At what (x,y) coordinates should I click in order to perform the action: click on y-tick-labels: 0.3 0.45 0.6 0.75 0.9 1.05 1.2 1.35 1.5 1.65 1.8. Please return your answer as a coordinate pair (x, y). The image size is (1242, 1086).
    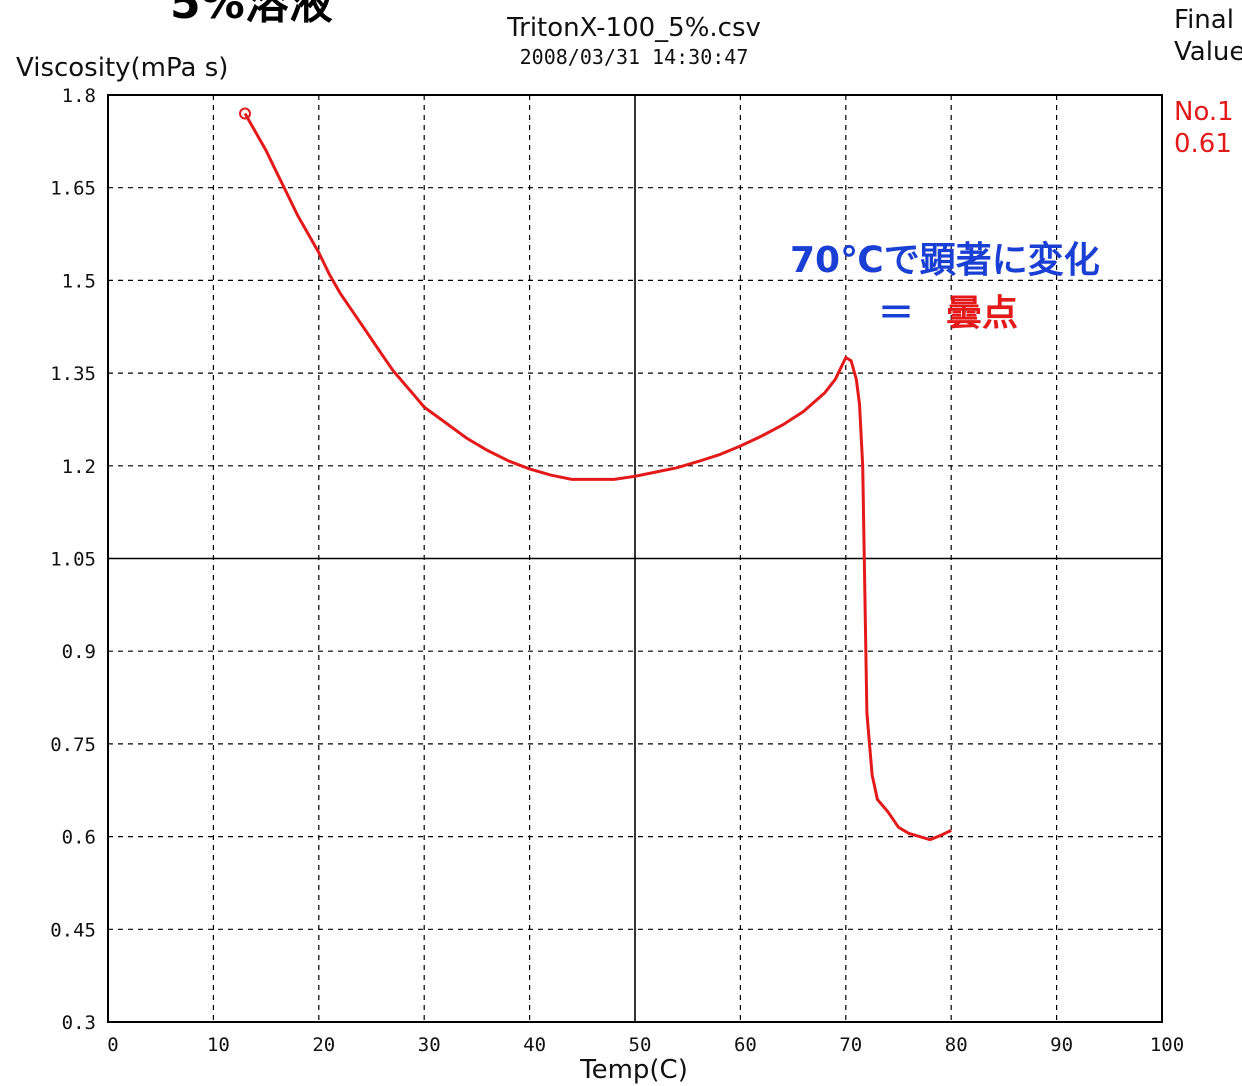
    Looking at the image, I should click on (73, 559).